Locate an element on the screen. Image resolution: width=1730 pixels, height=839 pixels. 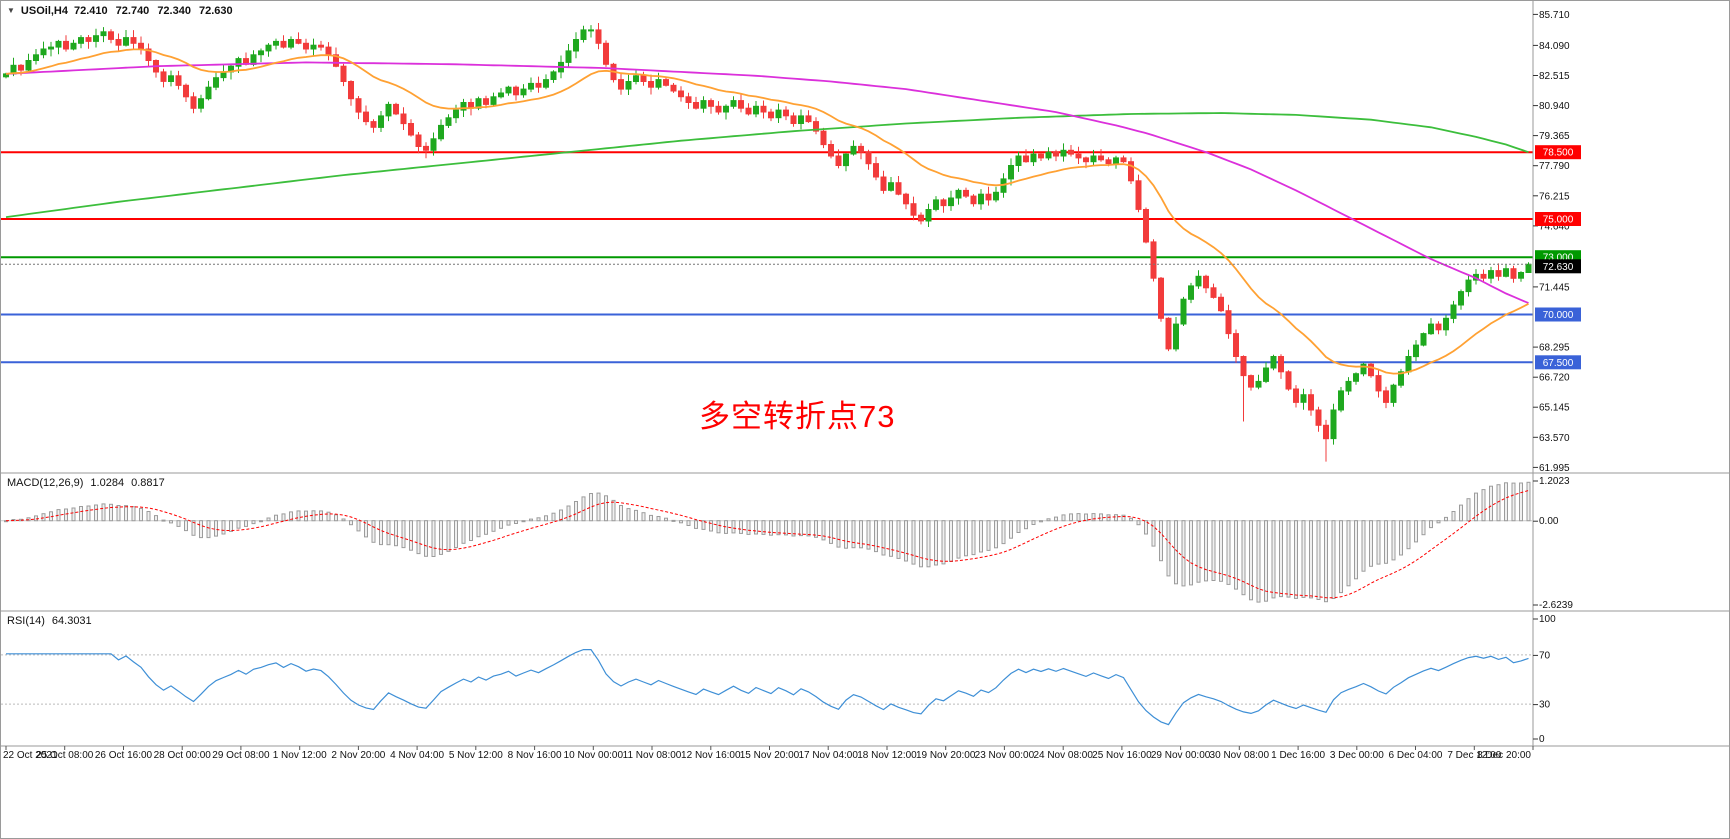
time-axis-label: 26 Oct 16:00 is located at coordinates (124, 755).